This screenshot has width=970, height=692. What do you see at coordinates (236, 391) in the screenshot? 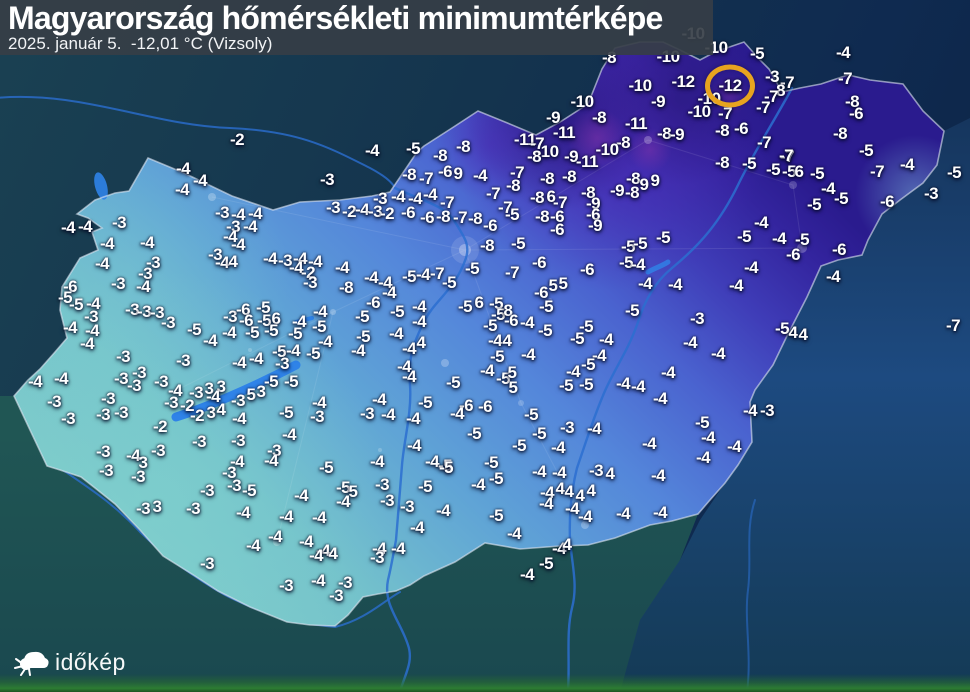
I see `lake-balaton` at bounding box center [236, 391].